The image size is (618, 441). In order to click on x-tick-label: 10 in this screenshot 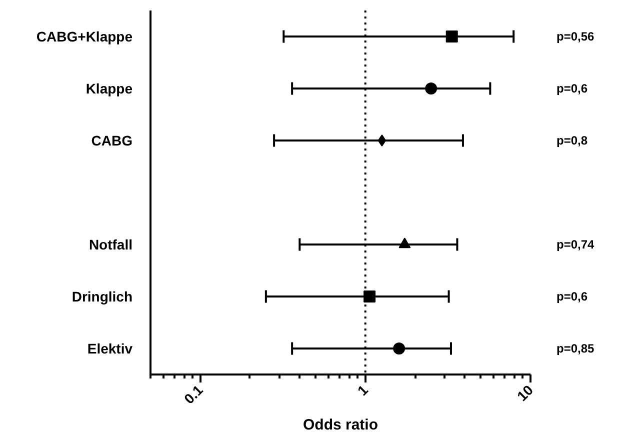, I will do `click(525, 393)`.